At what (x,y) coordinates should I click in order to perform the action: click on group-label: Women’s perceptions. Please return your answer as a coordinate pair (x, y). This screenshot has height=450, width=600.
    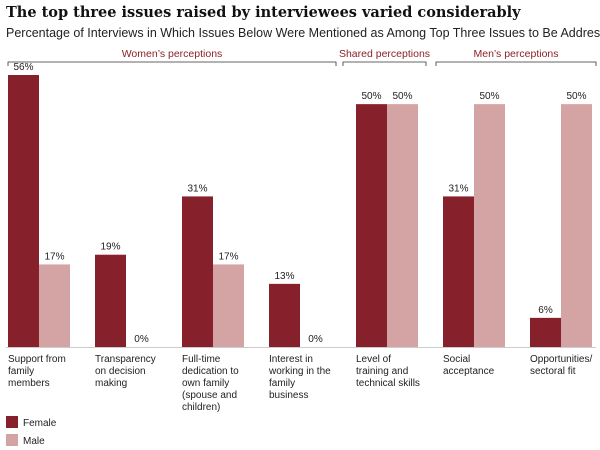
    Looking at the image, I should click on (172, 54).